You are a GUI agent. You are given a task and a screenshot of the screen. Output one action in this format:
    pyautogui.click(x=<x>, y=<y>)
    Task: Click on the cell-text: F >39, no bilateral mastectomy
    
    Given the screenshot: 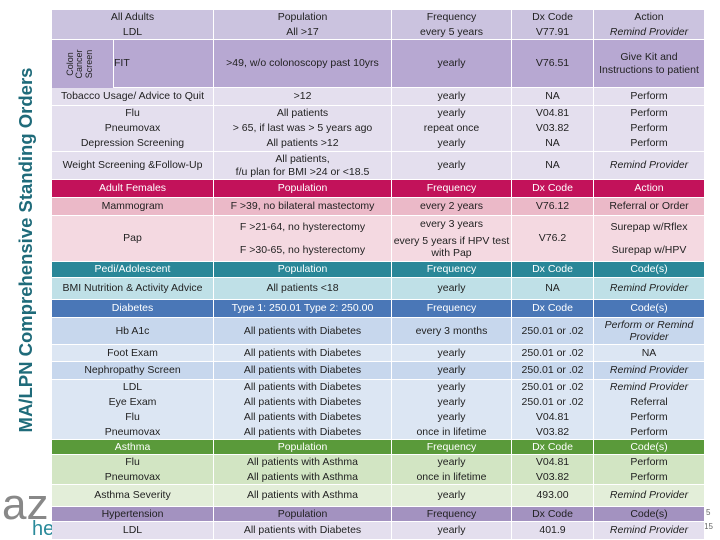 What is the action you would take?
    pyautogui.click(x=302, y=206)
    